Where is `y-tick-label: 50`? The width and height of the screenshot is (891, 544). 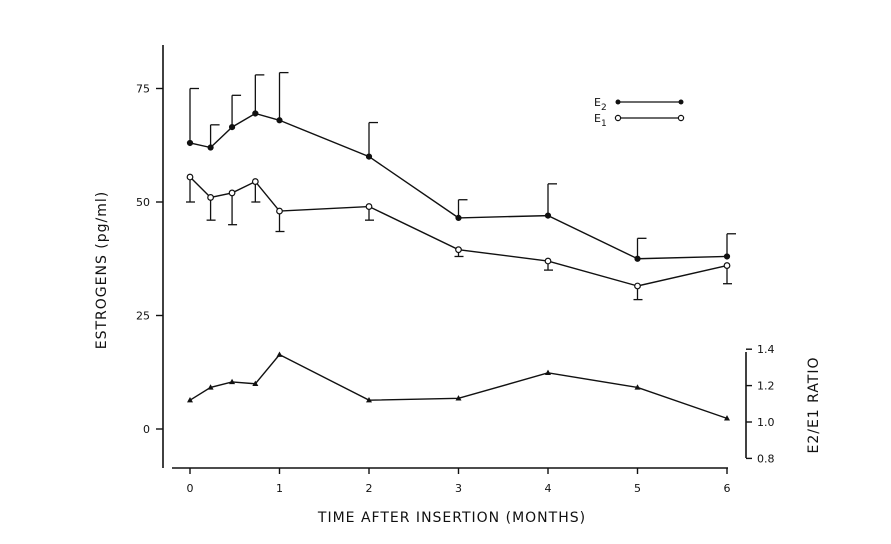 y-tick-label: 50 is located at coordinates (143, 202).